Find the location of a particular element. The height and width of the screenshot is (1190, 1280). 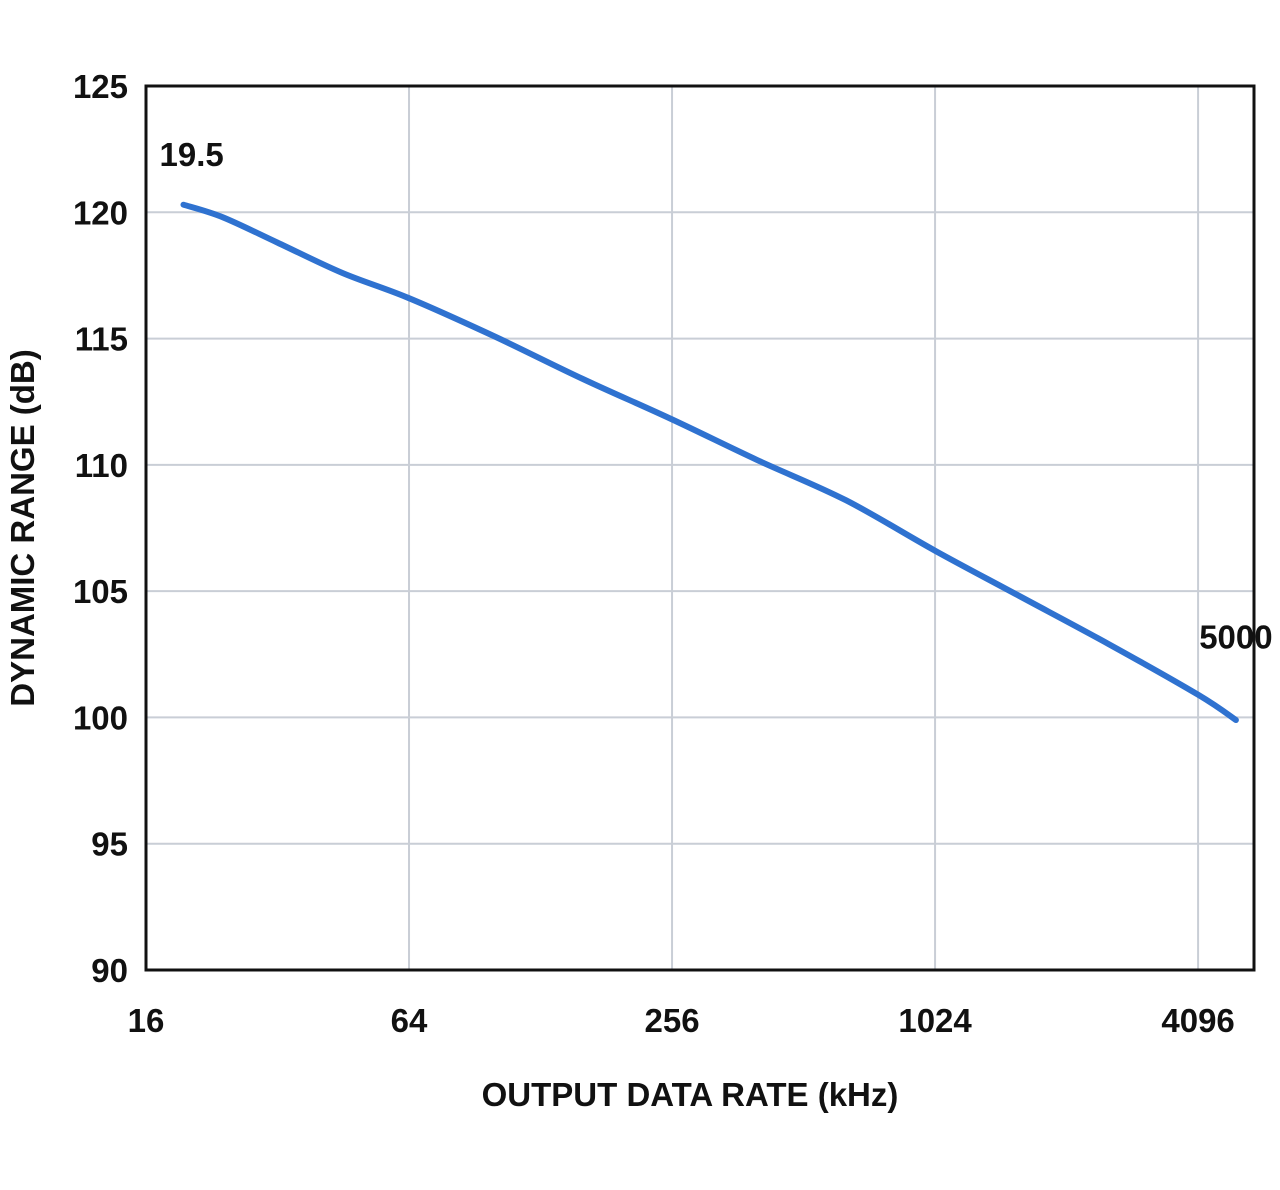

y-tick-labels: 90 95 100 105 110 115 120 125 is located at coordinates (100, 528).